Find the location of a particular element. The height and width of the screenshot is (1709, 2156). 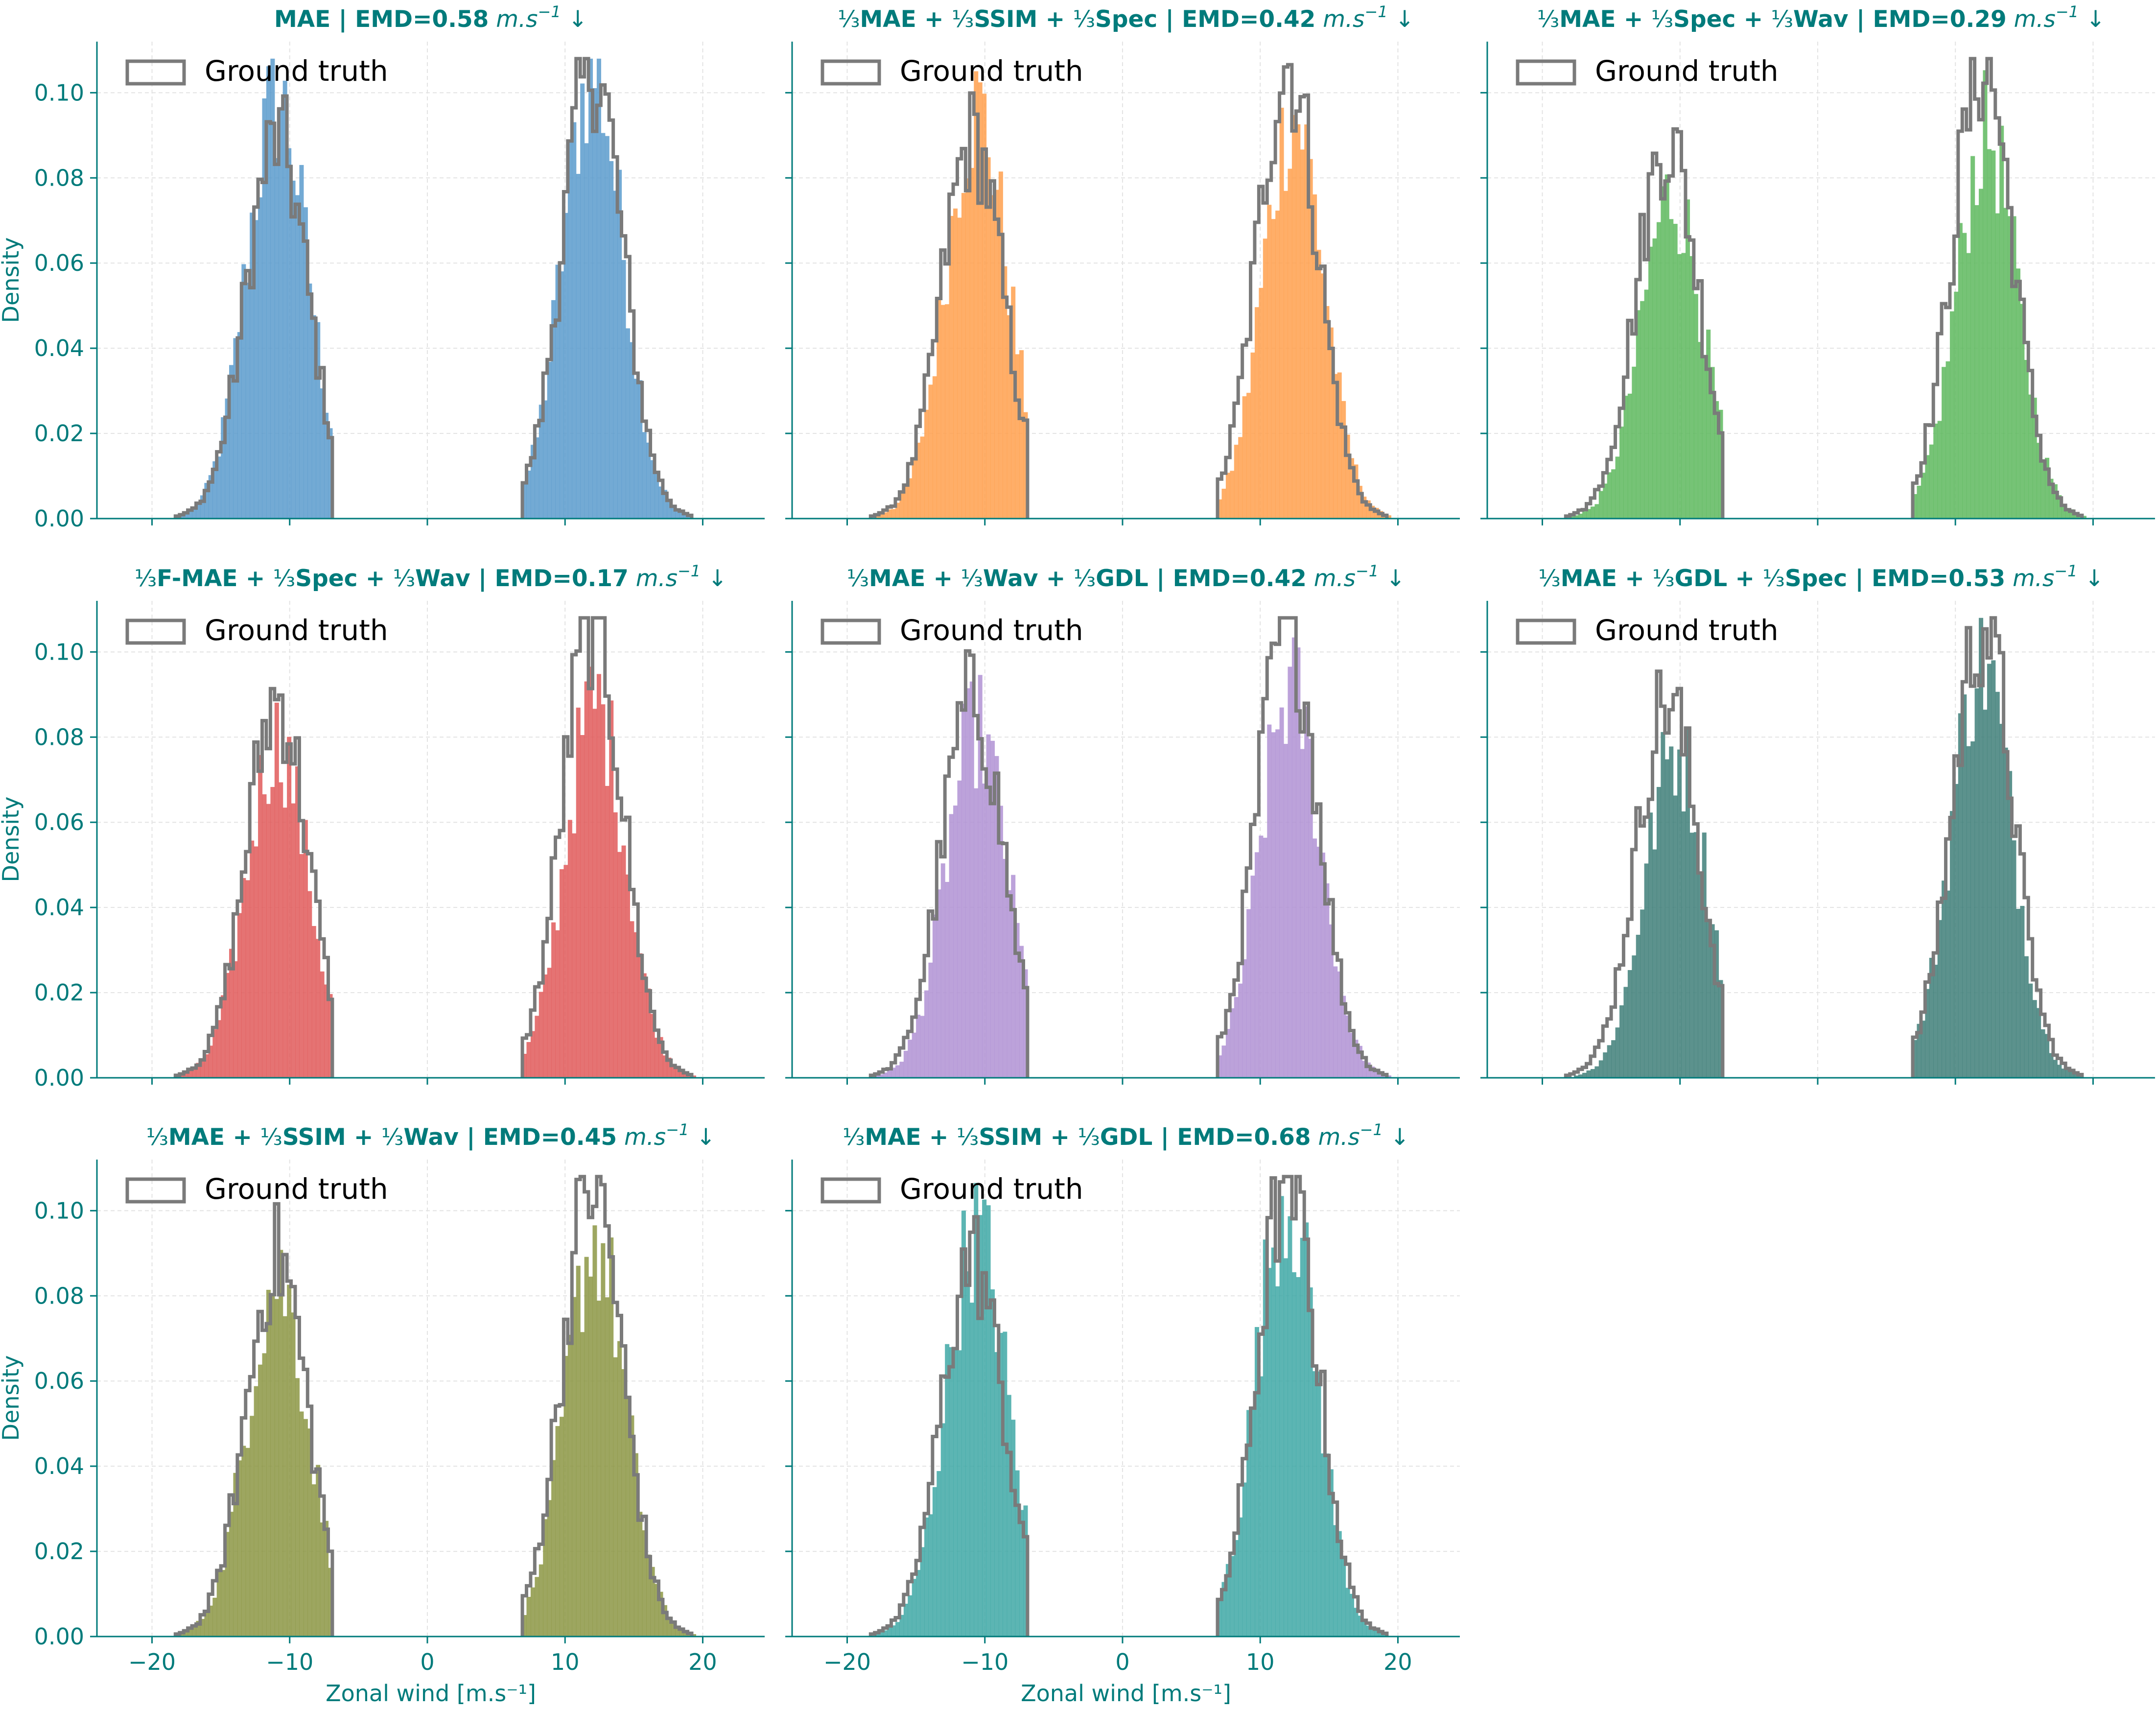

legend-label: Ground truth is located at coordinates (992, 630).